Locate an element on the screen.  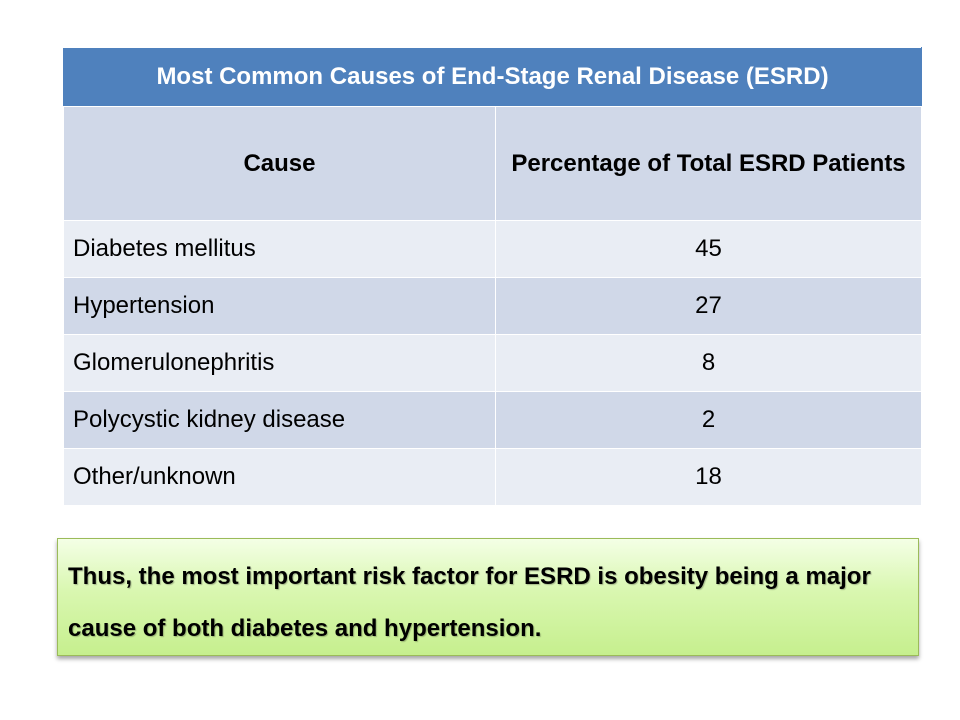
column-header-cause: Cause is located at coordinates (279, 163).